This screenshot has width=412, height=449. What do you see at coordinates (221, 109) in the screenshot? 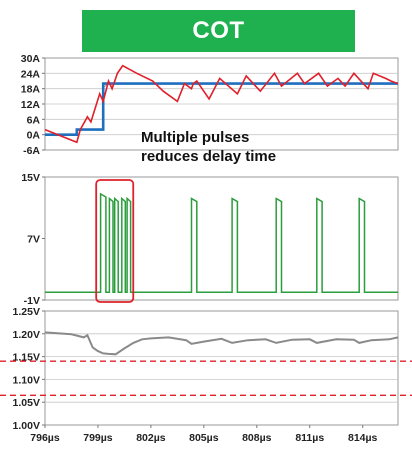
I see `load-current-series` at bounding box center [221, 109].